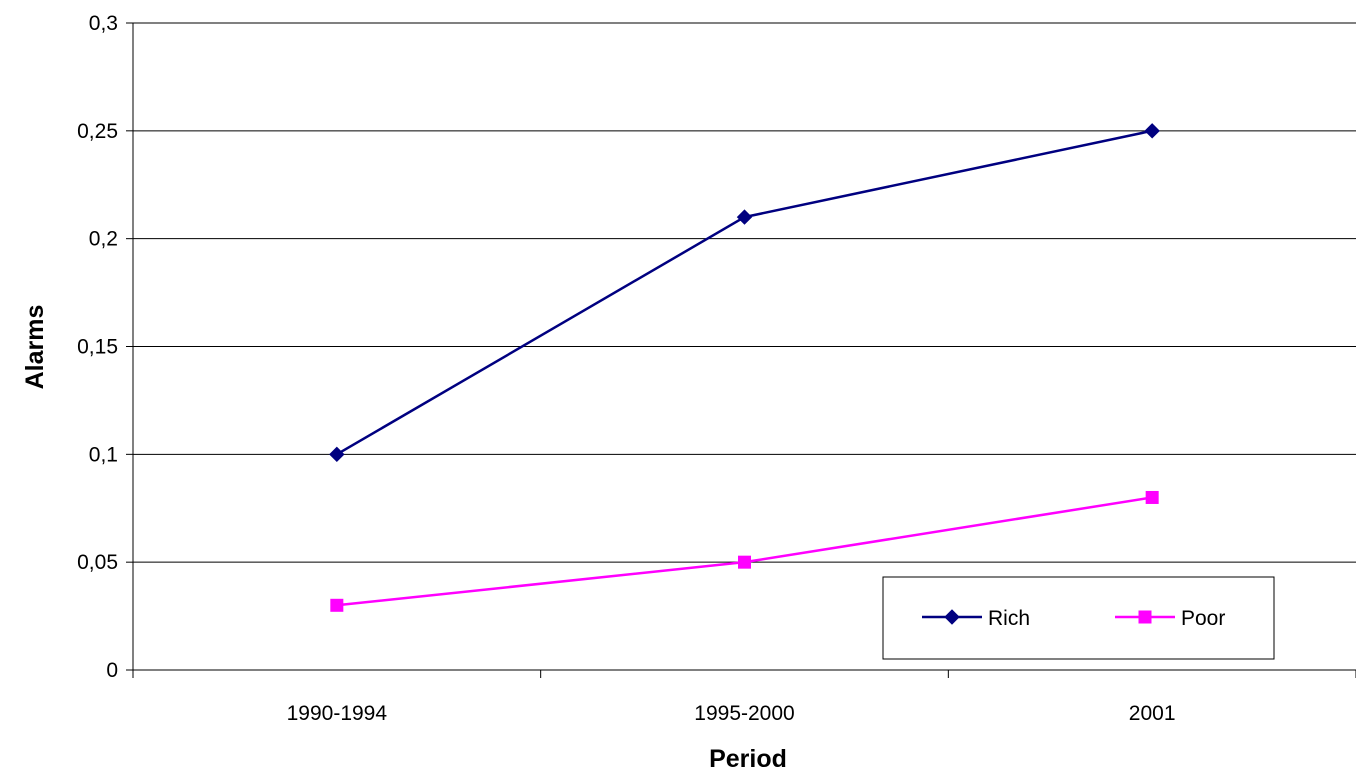  What do you see at coordinates (35, 347) in the screenshot?
I see `y-axis-title: Alarms` at bounding box center [35, 347].